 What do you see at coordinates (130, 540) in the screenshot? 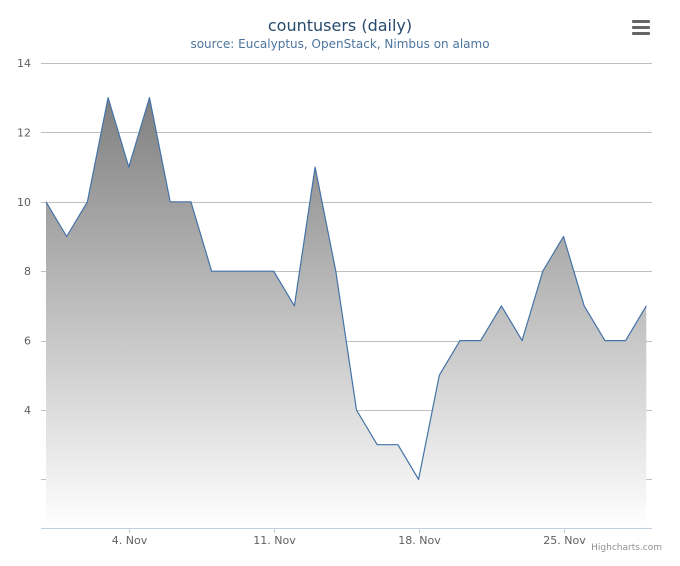
I see `x-tick-label: 4. Nov` at bounding box center [130, 540].